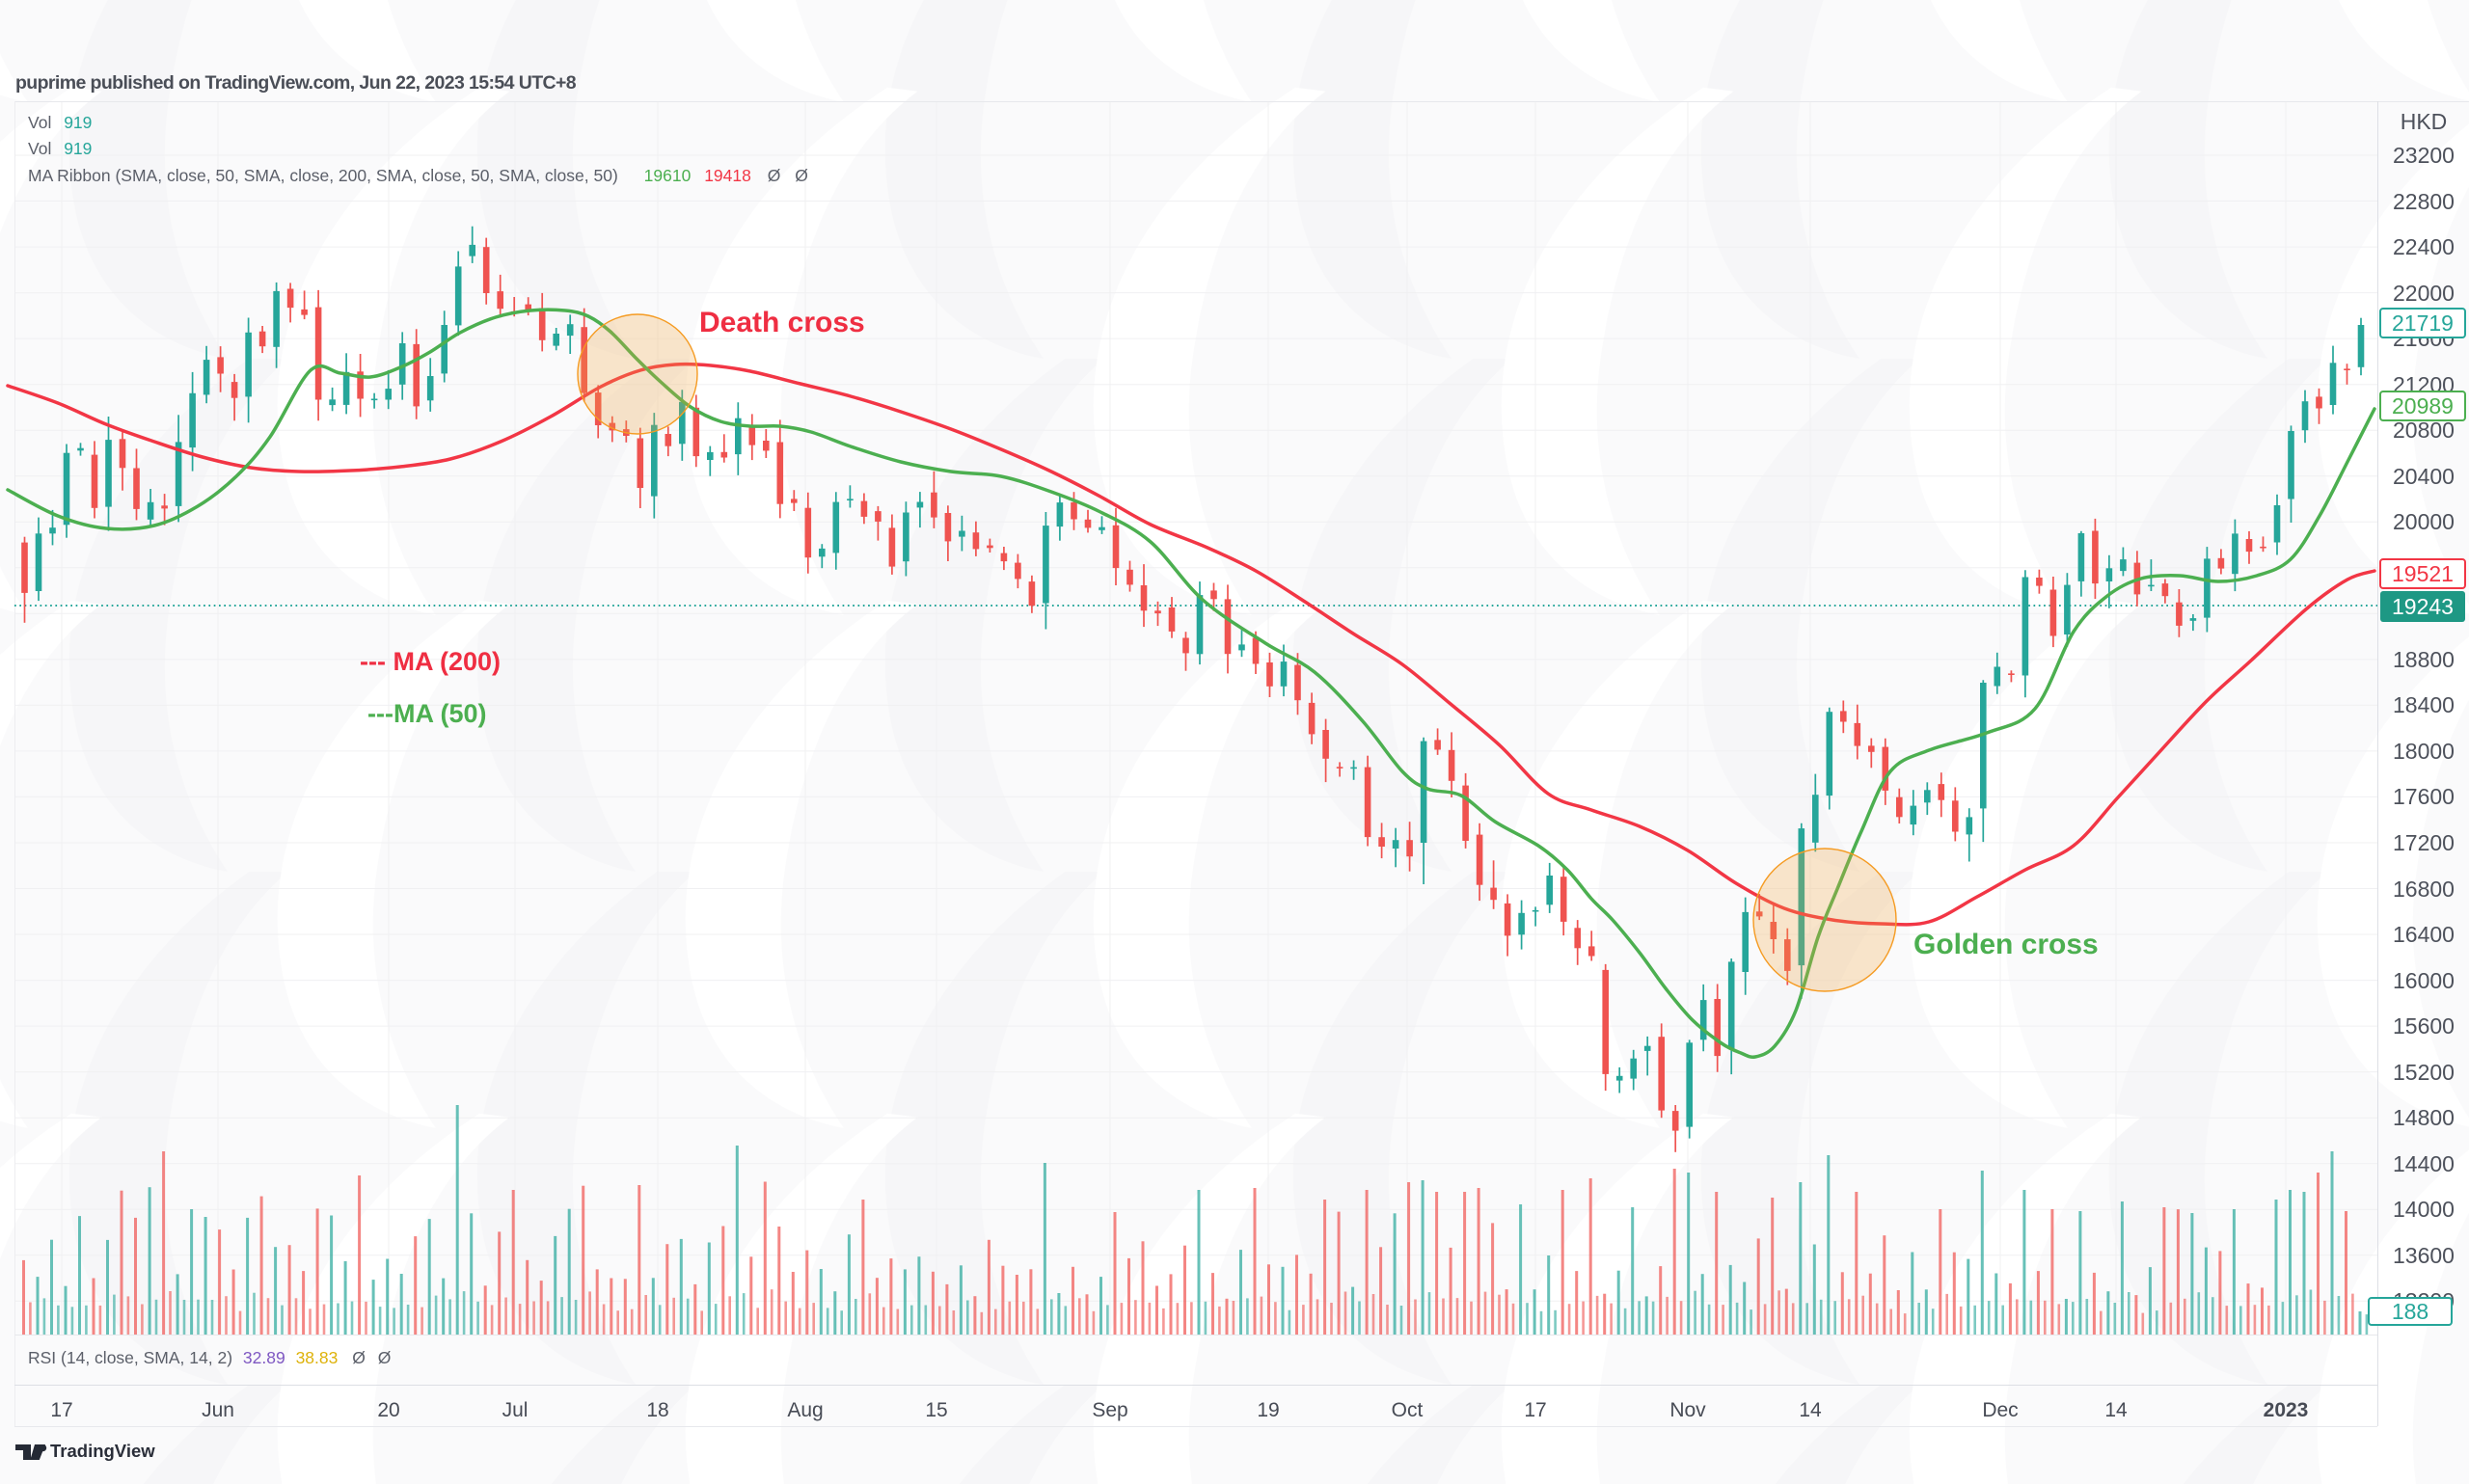  Describe the element at coordinates (2424, 934) in the screenshot. I see `svg-text: 16400` at that location.